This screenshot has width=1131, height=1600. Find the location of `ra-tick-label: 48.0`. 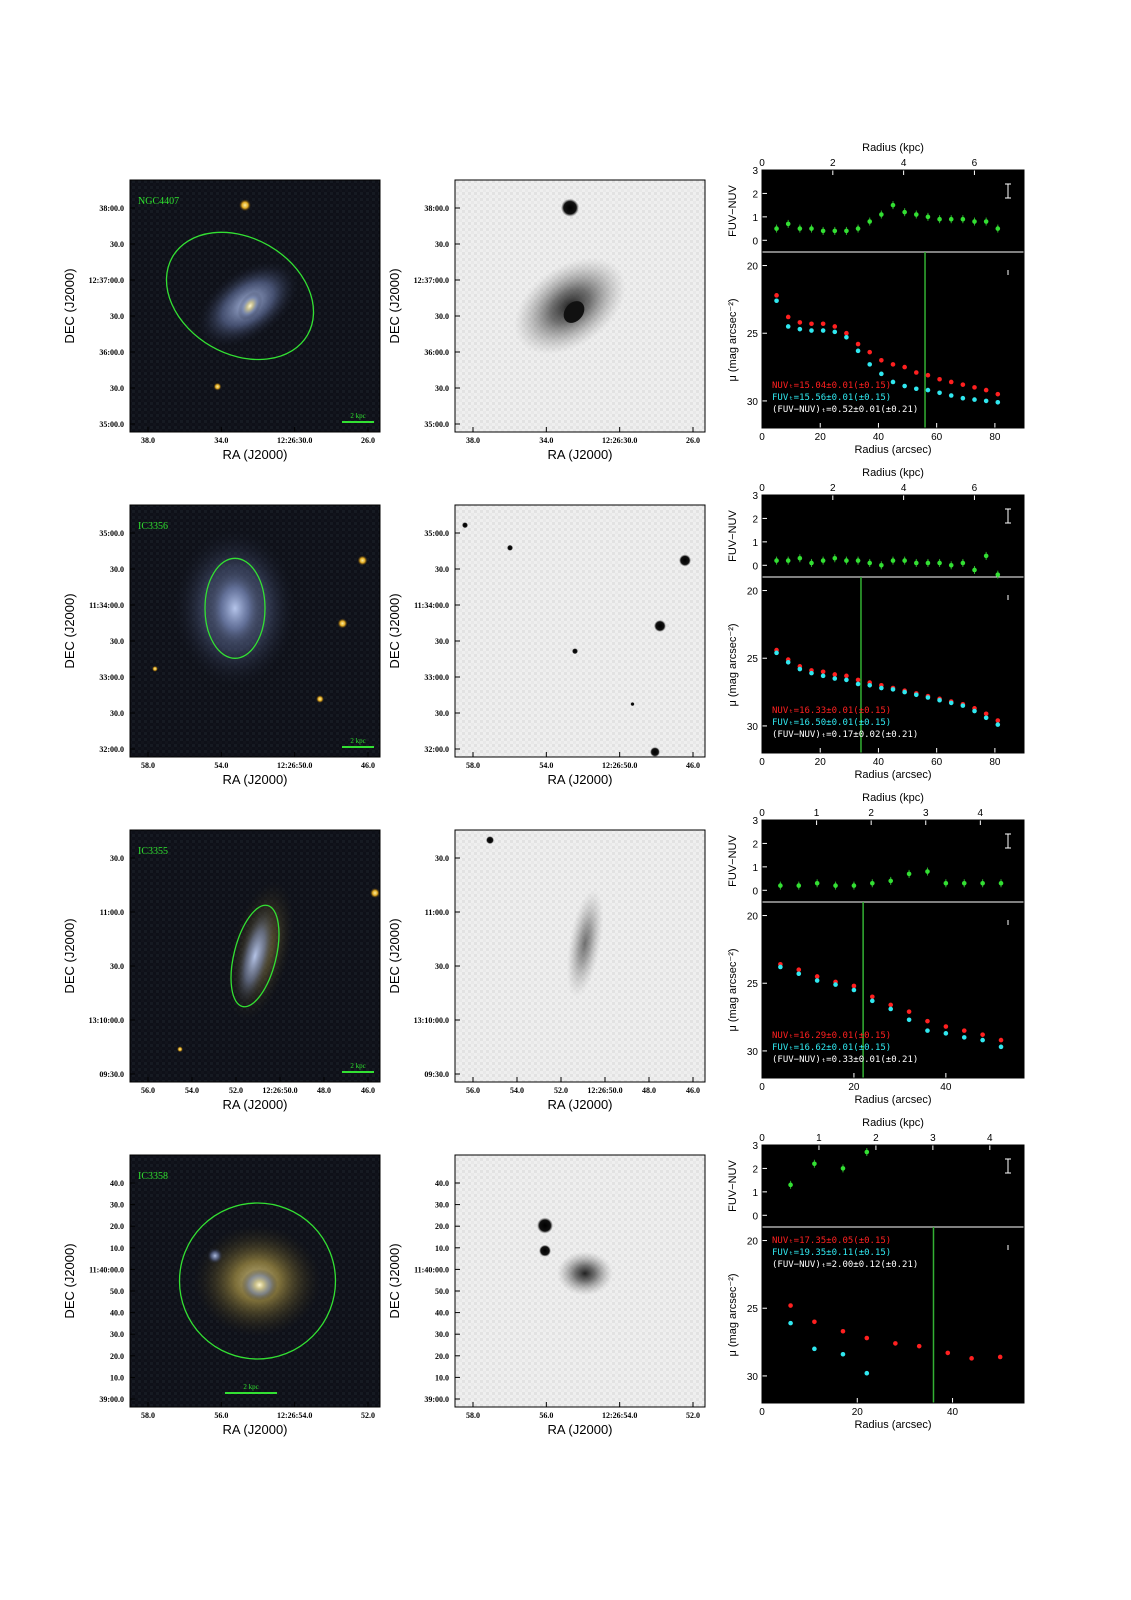

ra-tick-label: 48.0 is located at coordinates (649, 1090).